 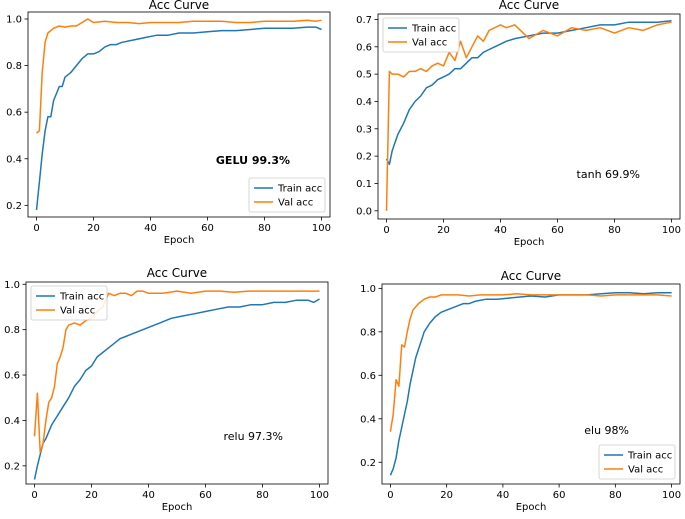 What do you see at coordinates (253, 436) in the screenshot?
I see `accuracy-annotation: relu 97.3%` at bounding box center [253, 436].